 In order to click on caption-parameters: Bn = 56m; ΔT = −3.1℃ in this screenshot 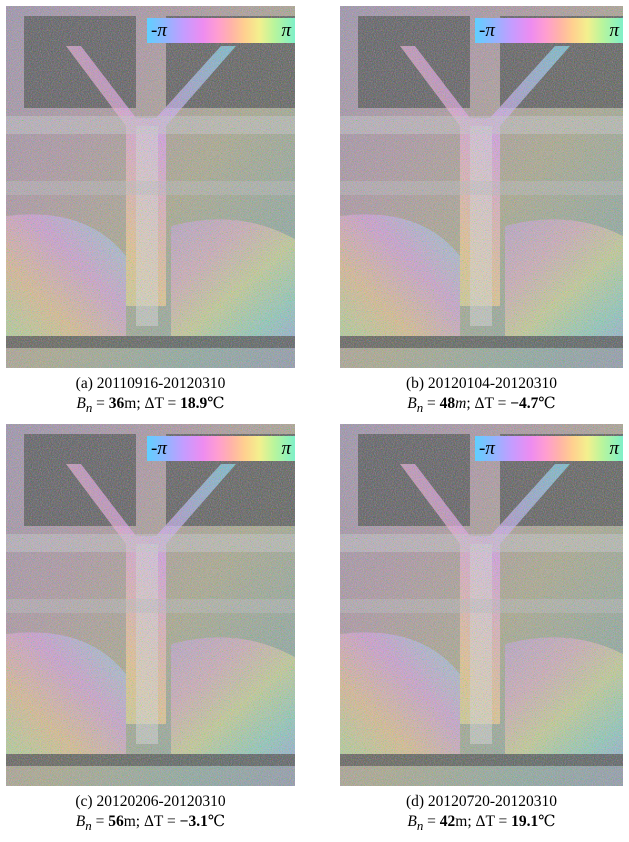, I will do `click(150, 823)`.